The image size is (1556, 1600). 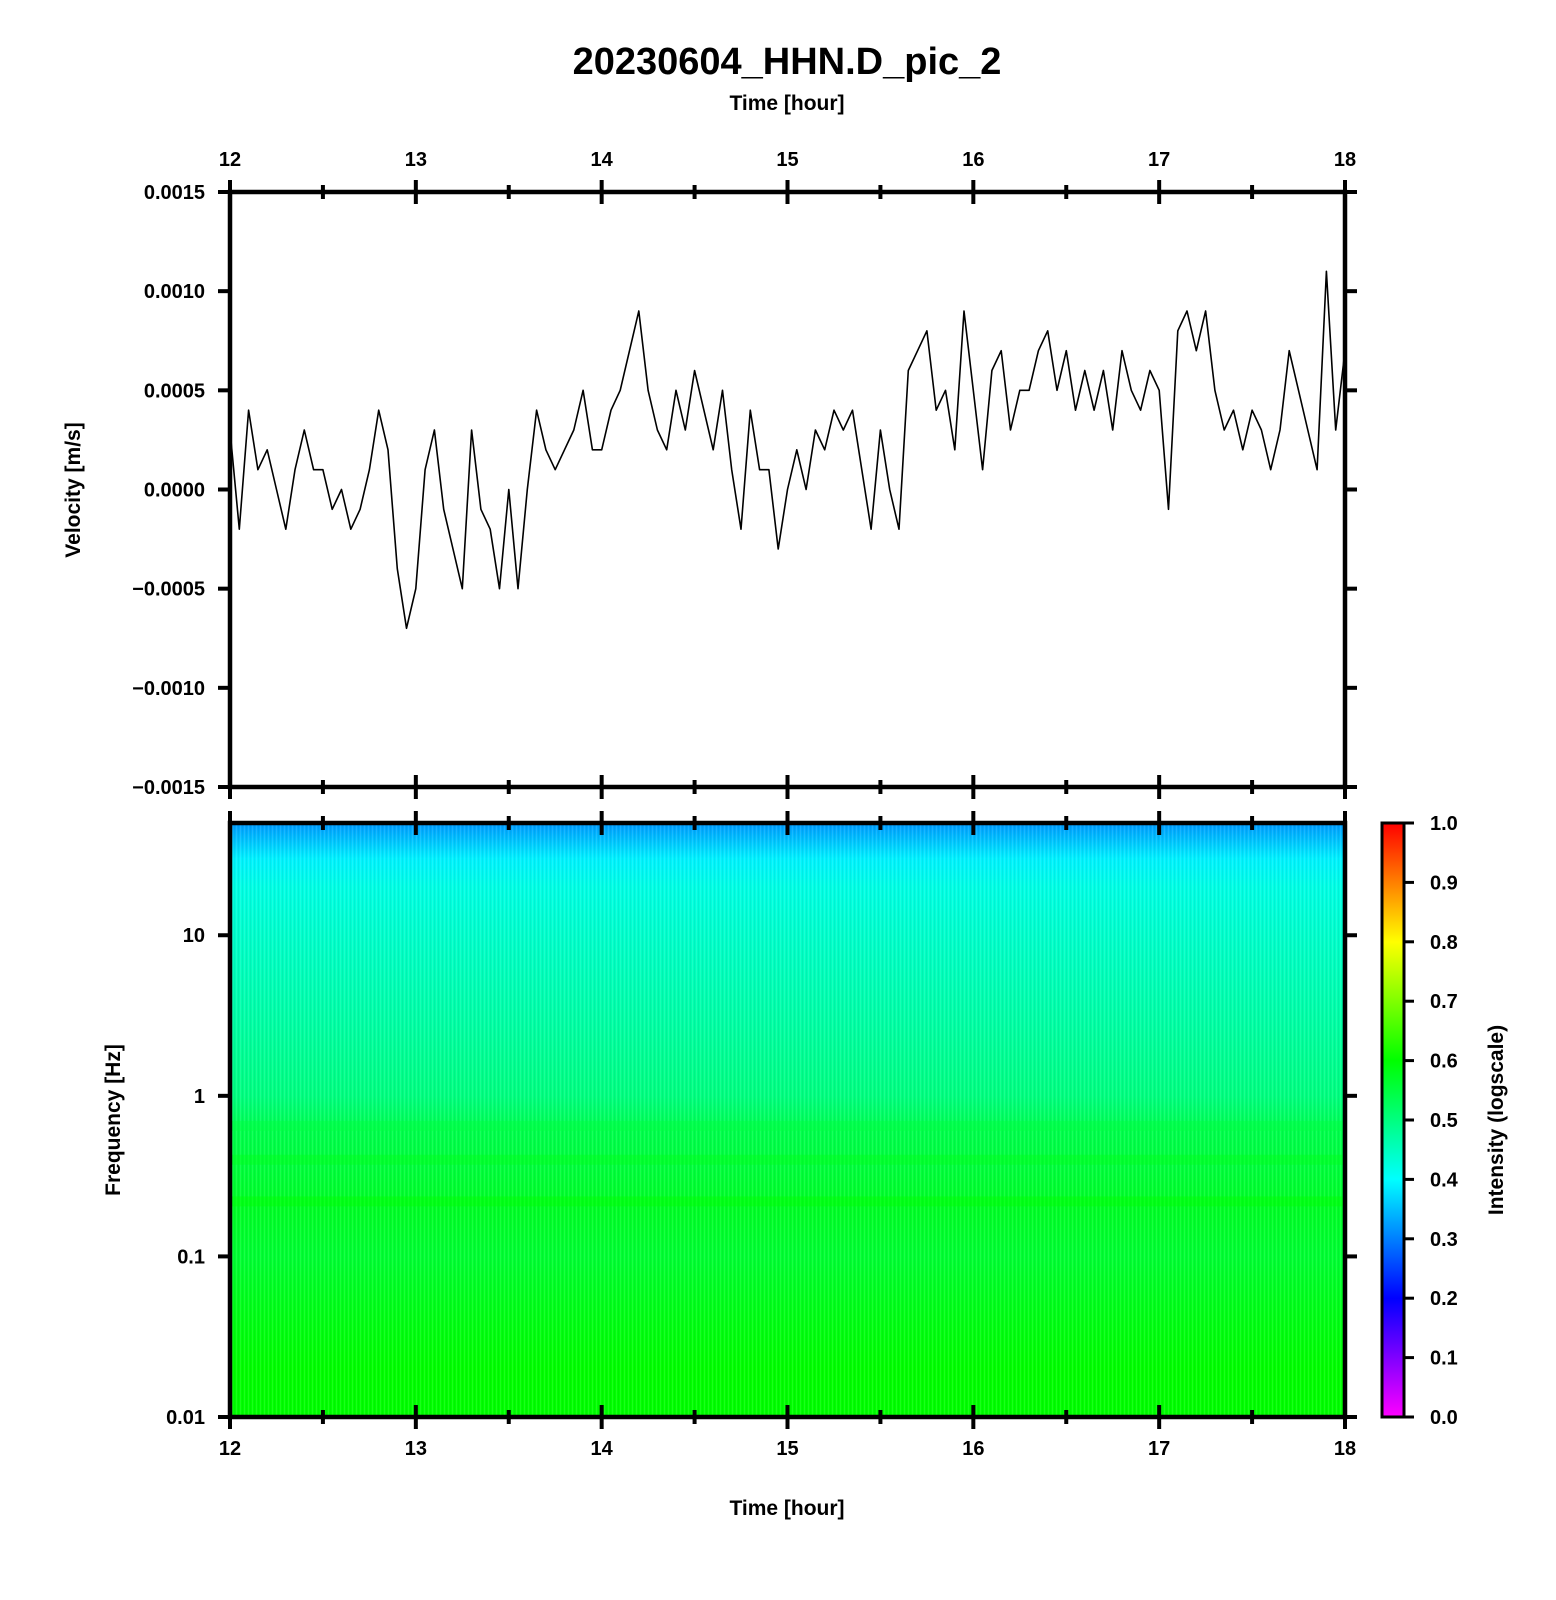 I want to click on top-x-axis-label: Time [hour], so click(x=786, y=103).